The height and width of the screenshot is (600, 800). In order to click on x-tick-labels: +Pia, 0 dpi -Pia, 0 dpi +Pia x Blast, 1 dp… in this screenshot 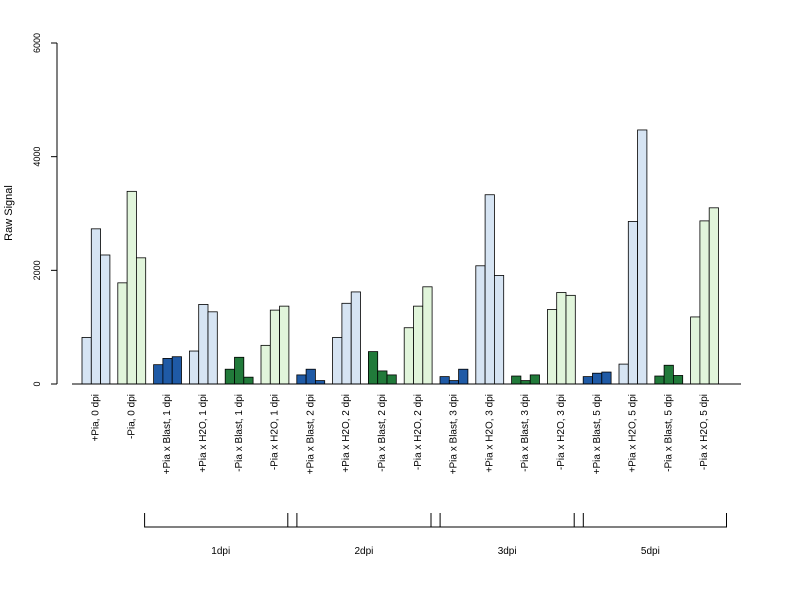, I will do `click(401, 434)`.